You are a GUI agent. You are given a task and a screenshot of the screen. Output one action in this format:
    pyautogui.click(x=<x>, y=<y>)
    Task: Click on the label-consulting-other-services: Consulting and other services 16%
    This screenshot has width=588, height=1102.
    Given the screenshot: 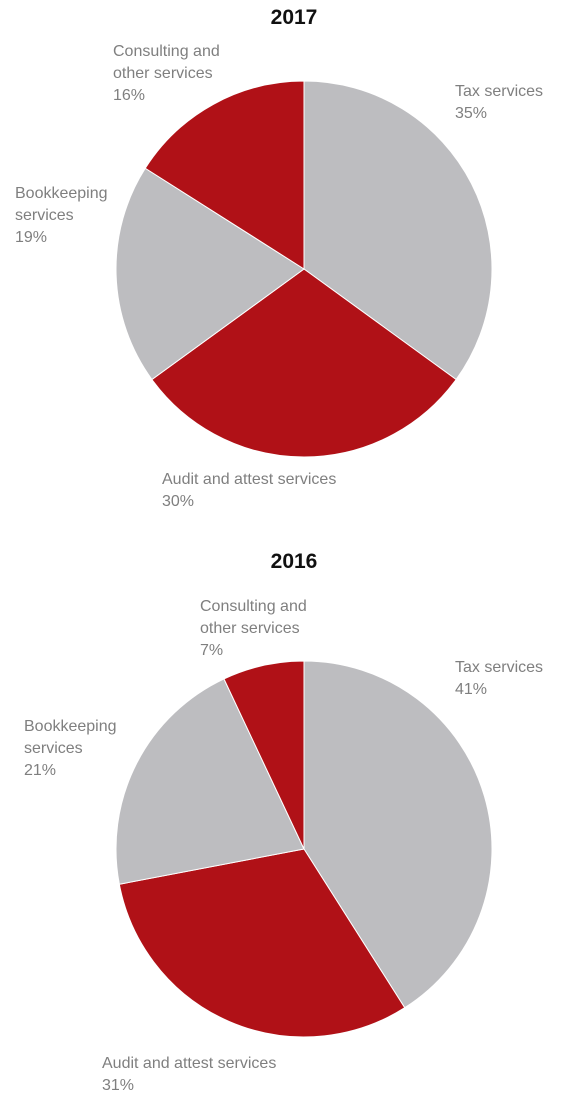 What is the action you would take?
    pyautogui.click(x=166, y=73)
    